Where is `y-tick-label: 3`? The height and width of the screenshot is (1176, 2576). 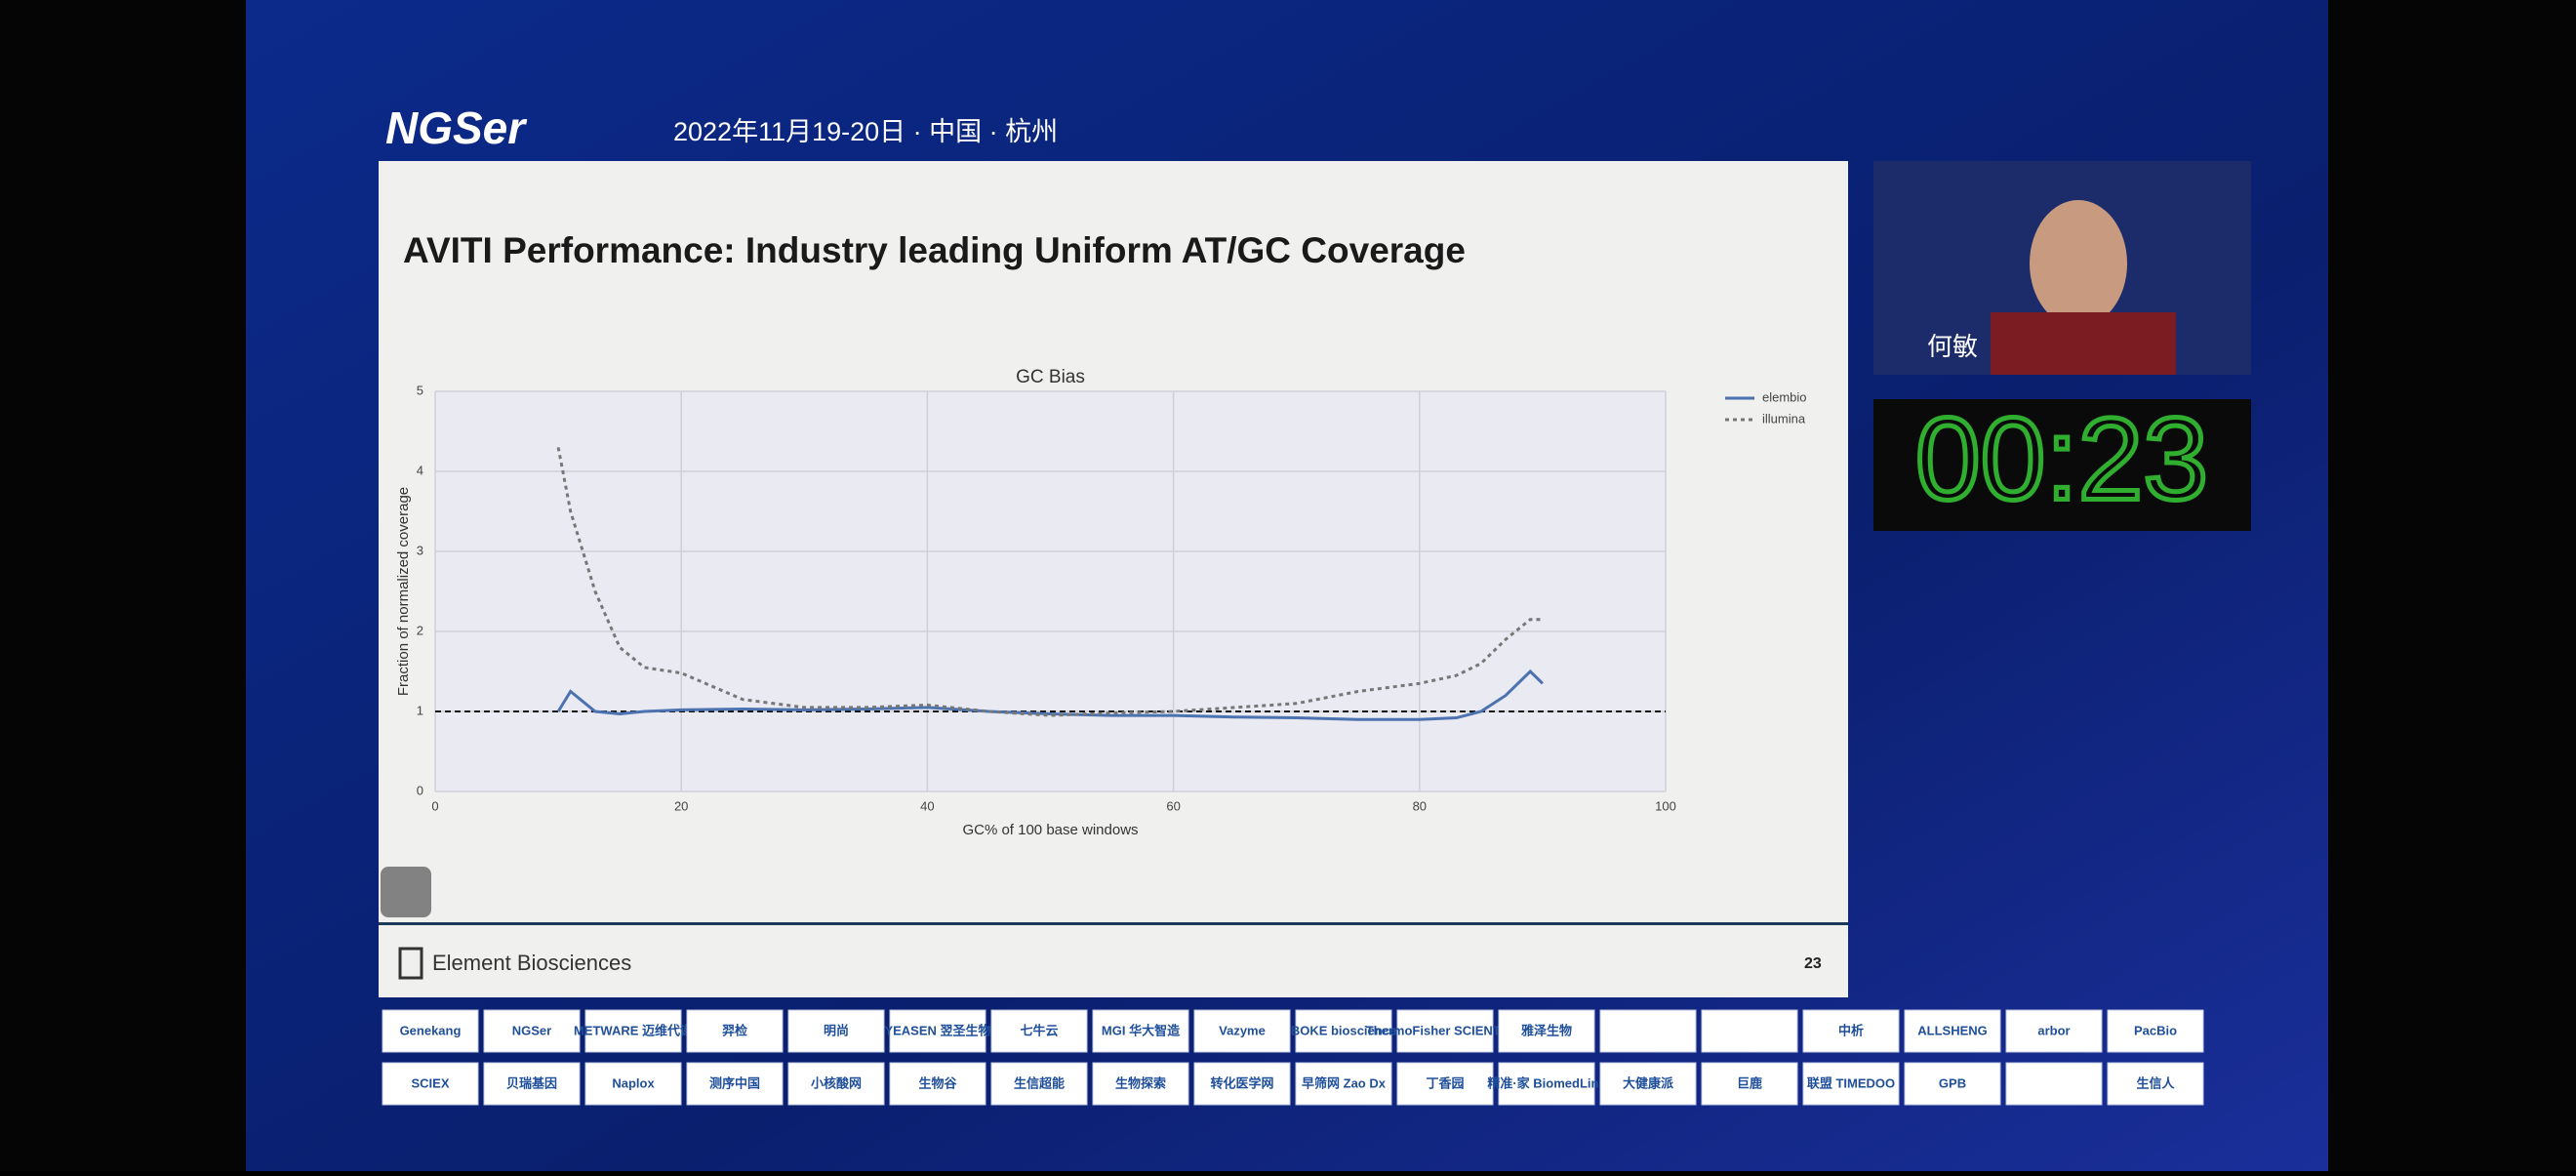
y-tick-label: 3 is located at coordinates (420, 550).